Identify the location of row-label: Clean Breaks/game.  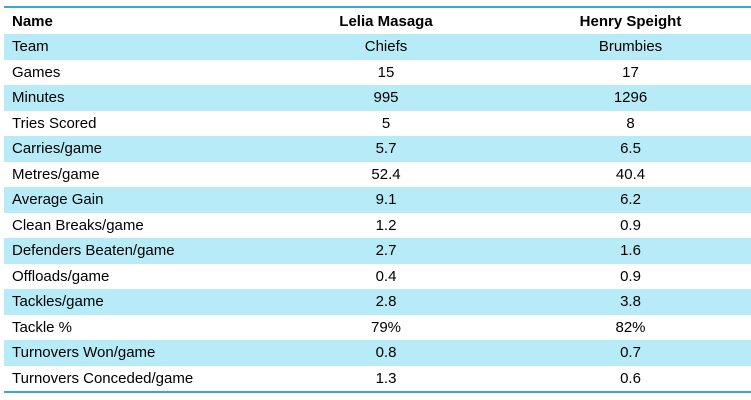
(78, 225).